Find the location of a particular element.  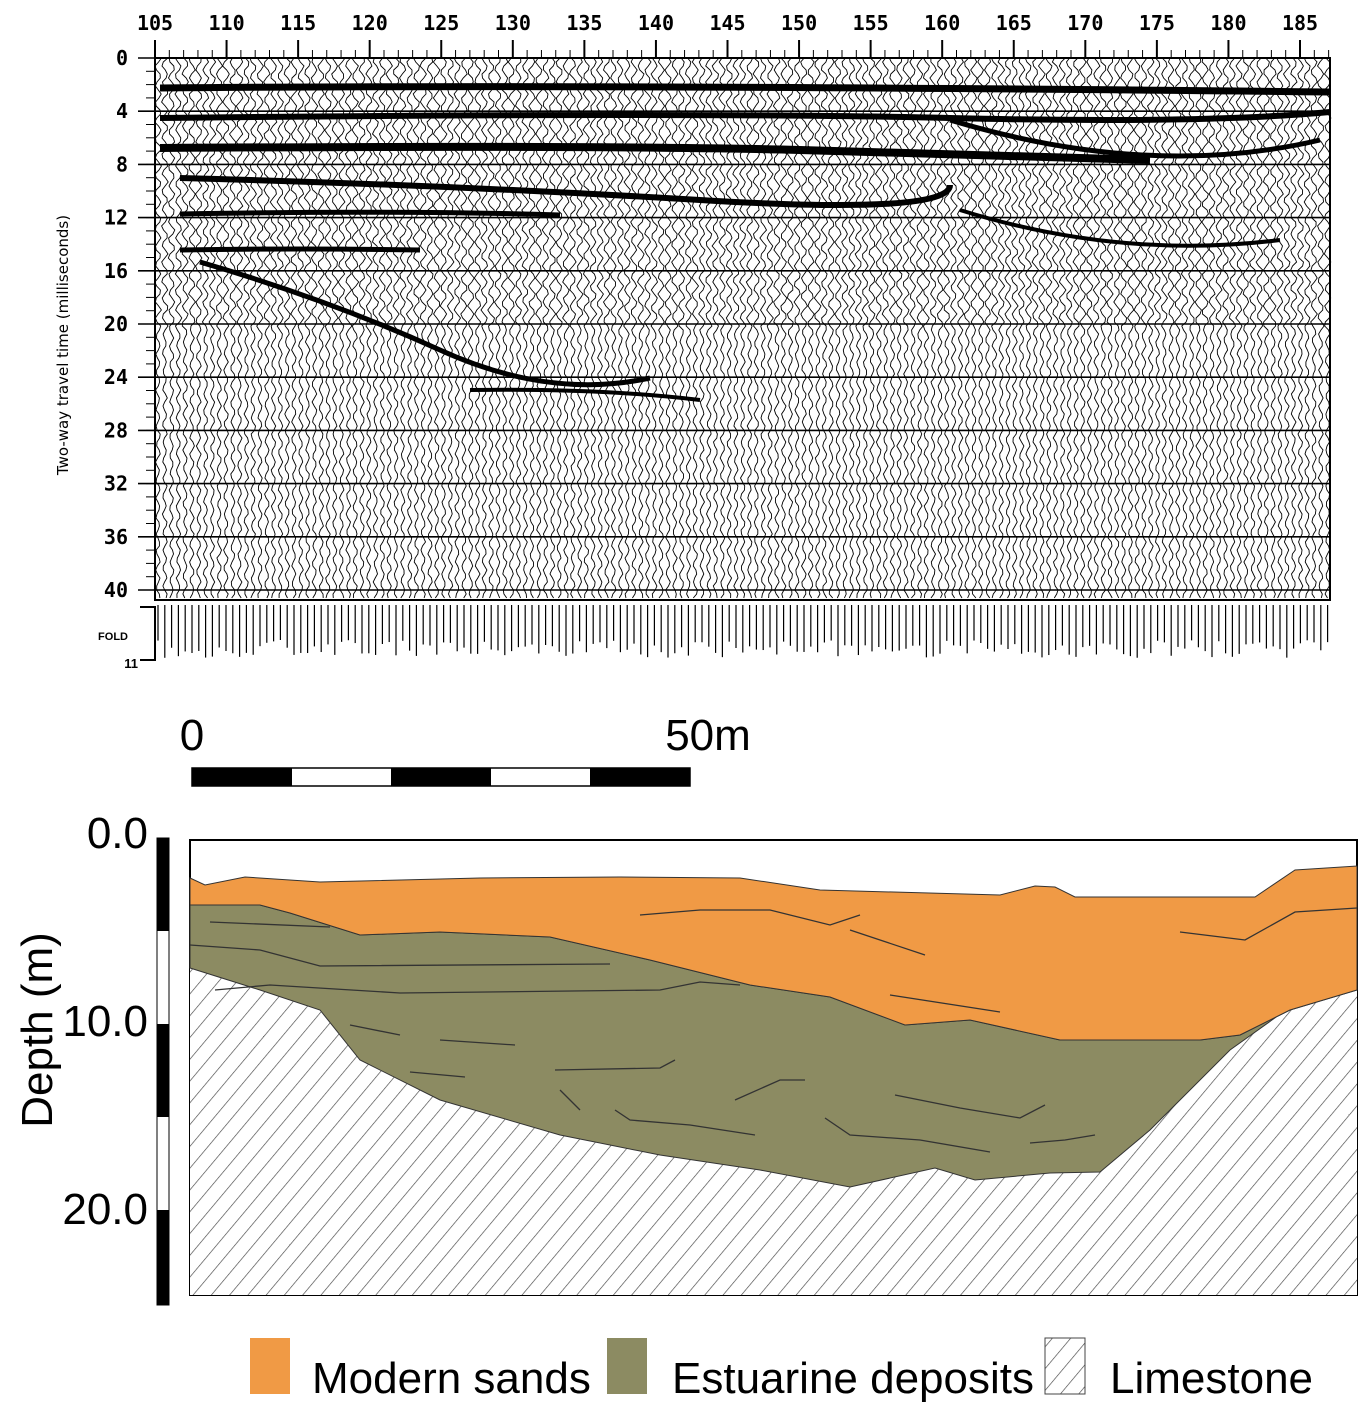

y-tick-label: 16 is located at coordinates (116, 271).